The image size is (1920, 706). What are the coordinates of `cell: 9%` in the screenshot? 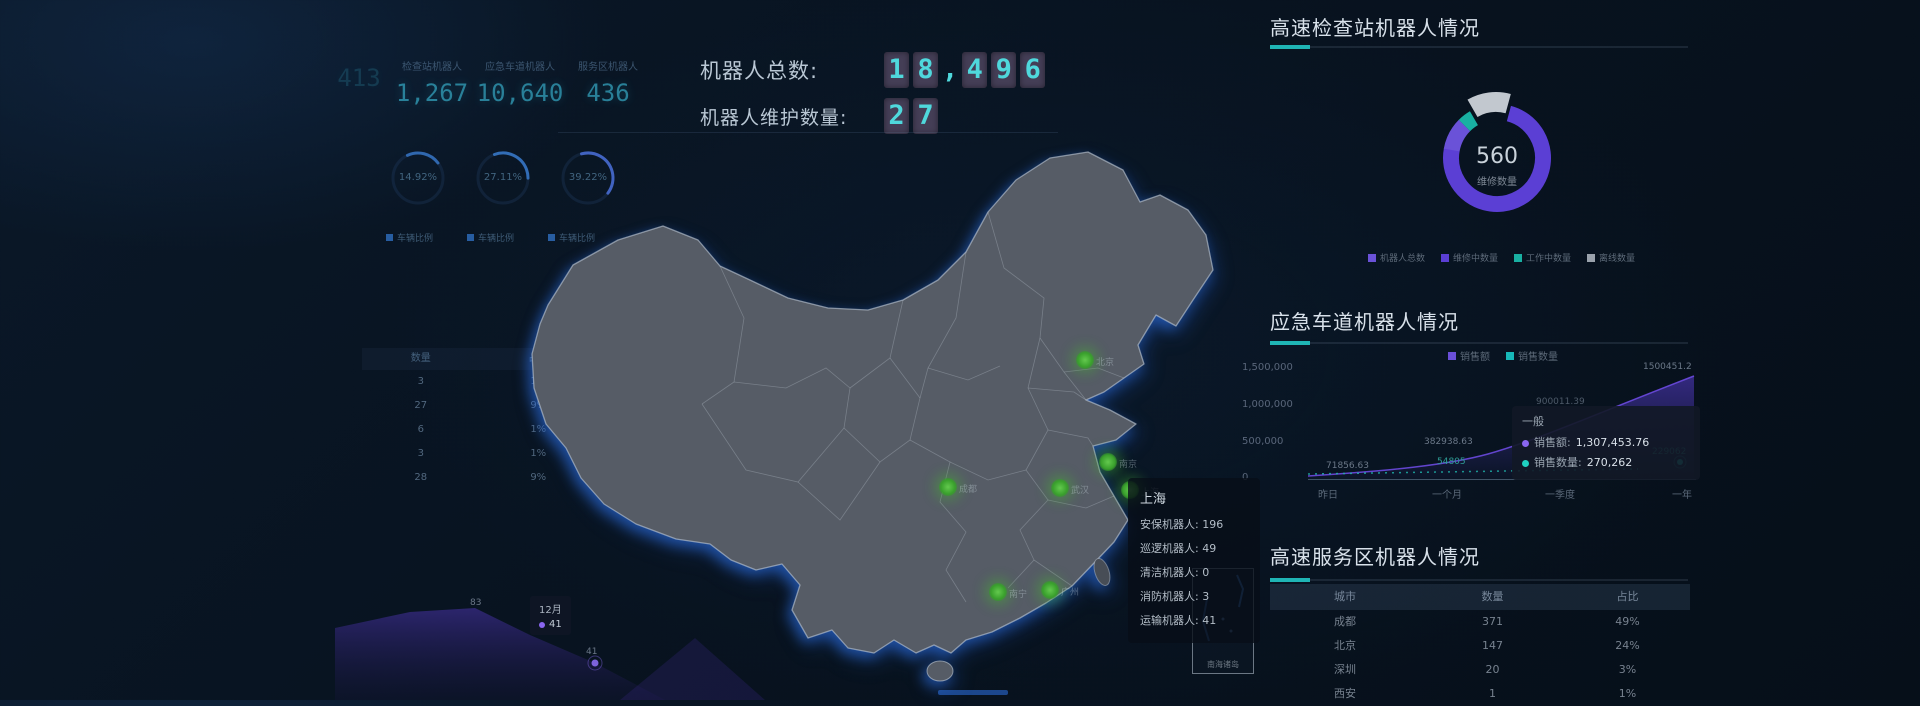 It's located at (538, 405).